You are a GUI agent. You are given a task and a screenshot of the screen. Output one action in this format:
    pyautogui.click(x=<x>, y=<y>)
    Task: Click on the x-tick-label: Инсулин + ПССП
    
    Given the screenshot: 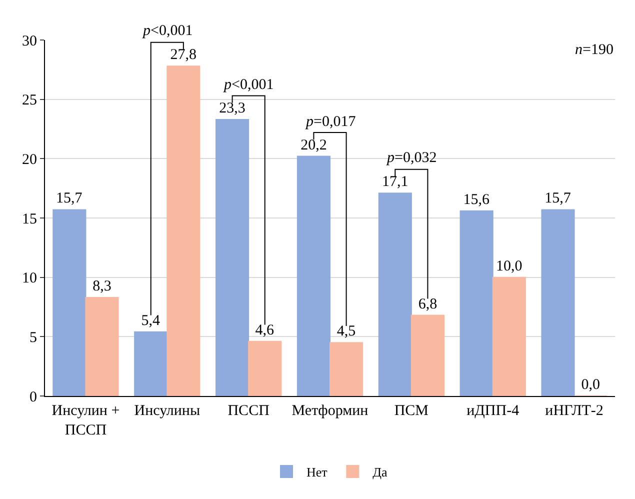 What is the action you would take?
    pyautogui.click(x=86, y=420)
    